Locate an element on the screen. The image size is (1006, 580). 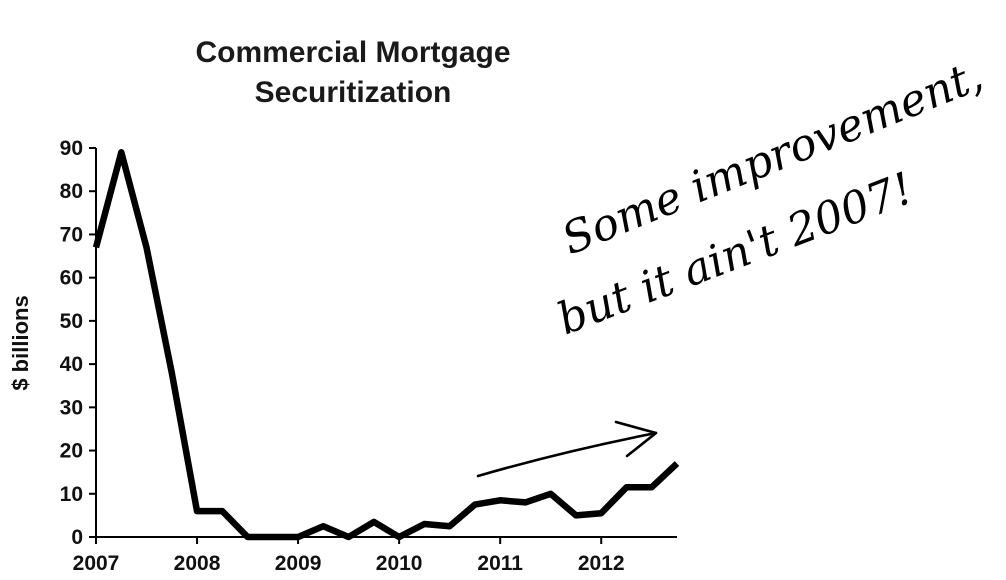
x-tick-label: 2011 is located at coordinates (500, 563).